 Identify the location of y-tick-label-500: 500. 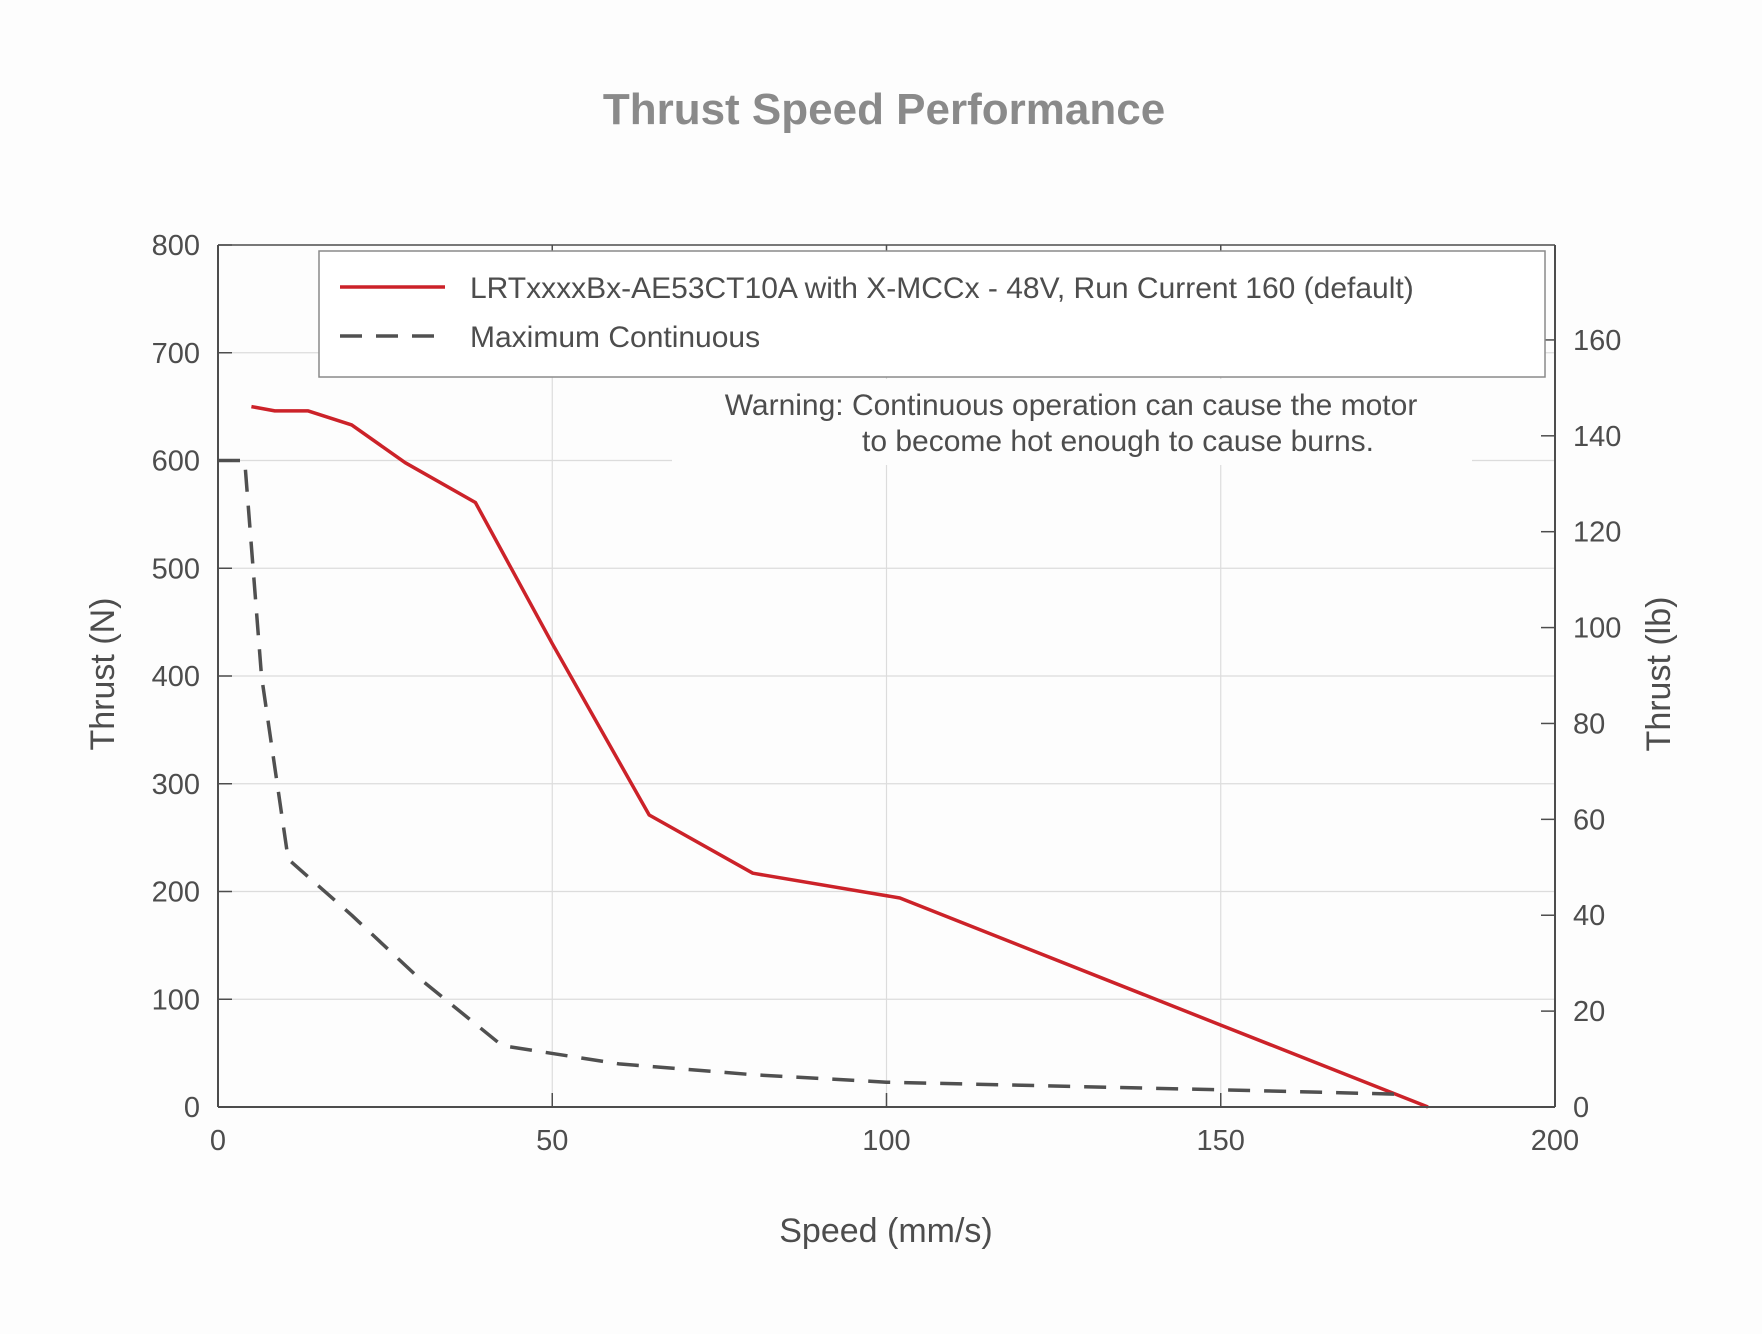
(176, 569).